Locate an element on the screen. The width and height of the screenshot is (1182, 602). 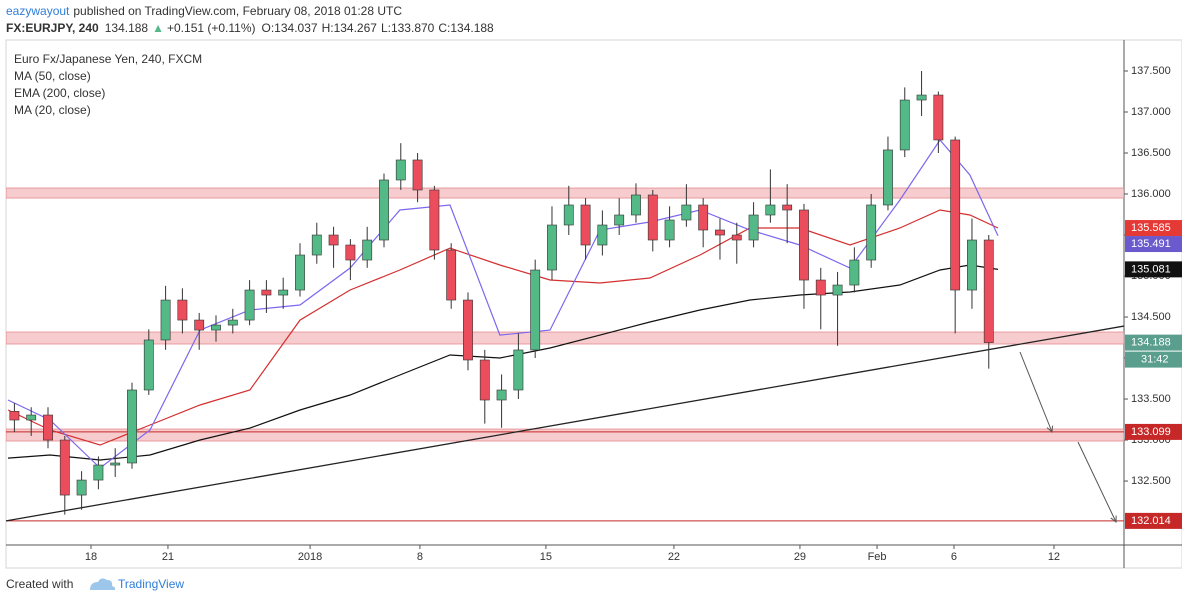
price-label: 133.099 is located at coordinates (1151, 432).